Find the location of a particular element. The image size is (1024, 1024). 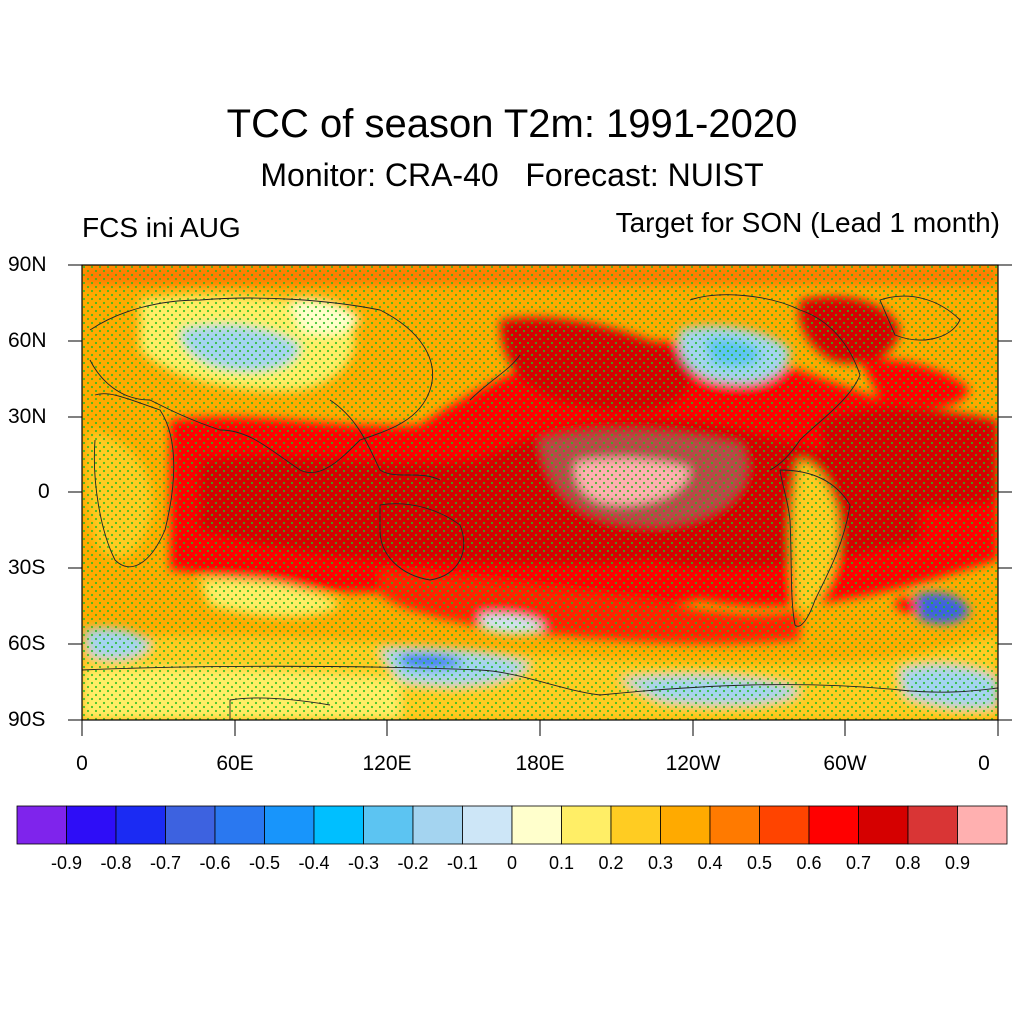

colorbar-tick-label: 0 is located at coordinates (511, 863).